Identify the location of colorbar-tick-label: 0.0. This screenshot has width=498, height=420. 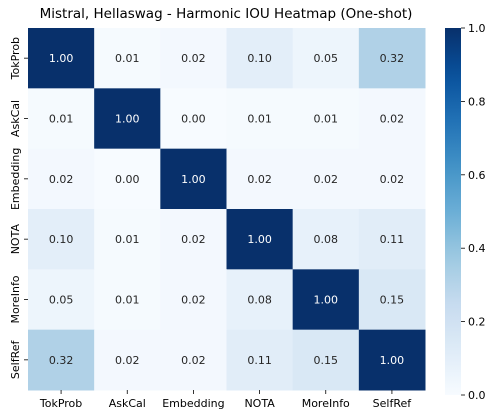
(477, 395).